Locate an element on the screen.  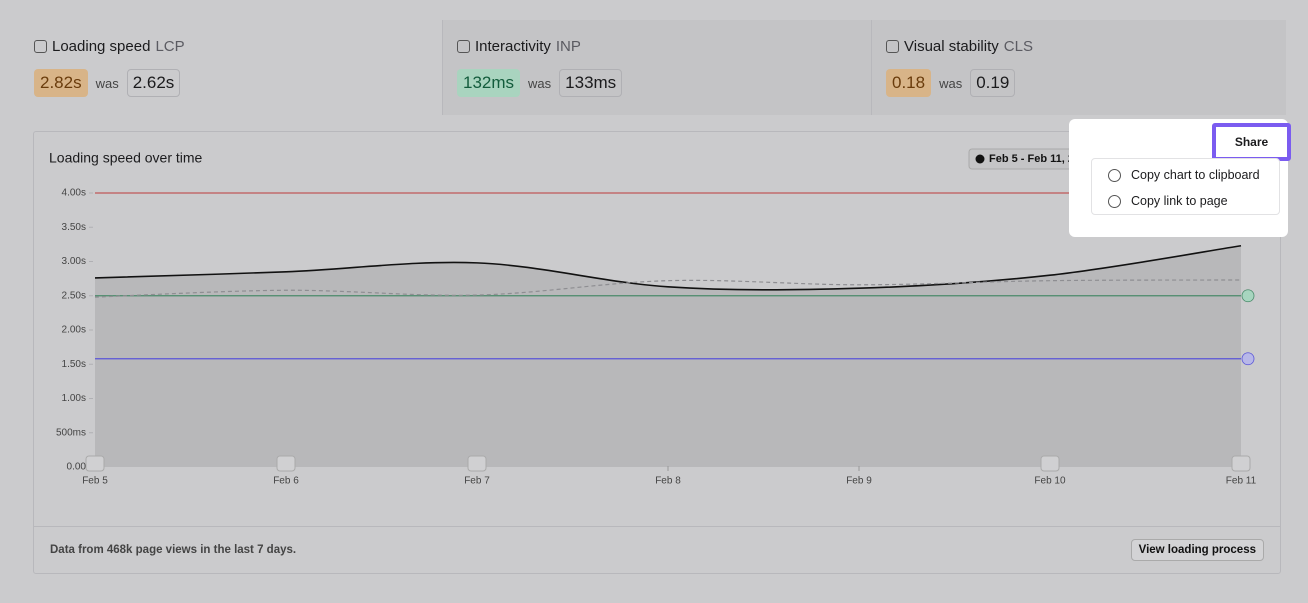
x-tick-label: Feb 11 is located at coordinates (1241, 481).